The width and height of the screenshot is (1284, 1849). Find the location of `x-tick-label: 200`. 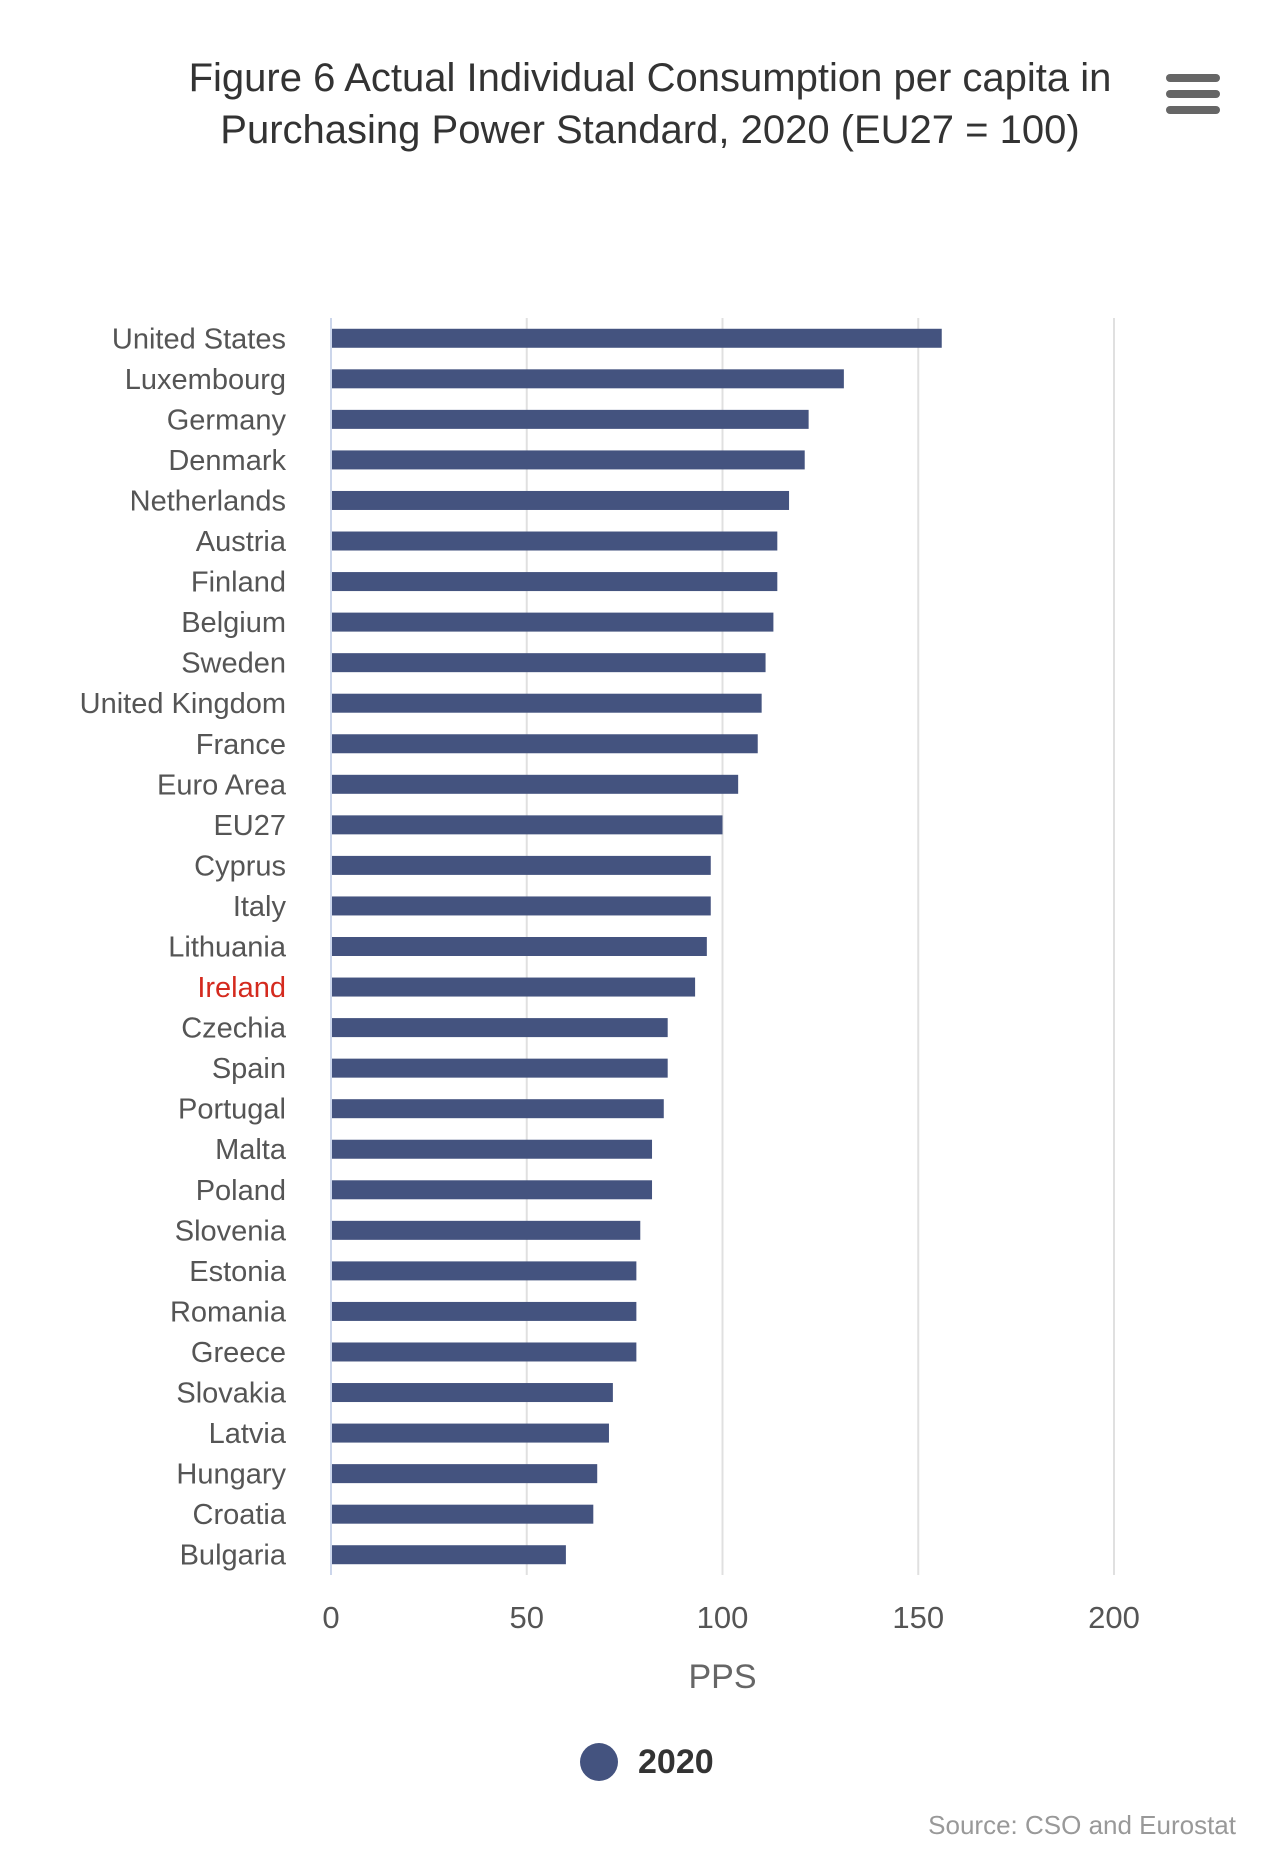

x-tick-label: 200 is located at coordinates (1114, 1617).